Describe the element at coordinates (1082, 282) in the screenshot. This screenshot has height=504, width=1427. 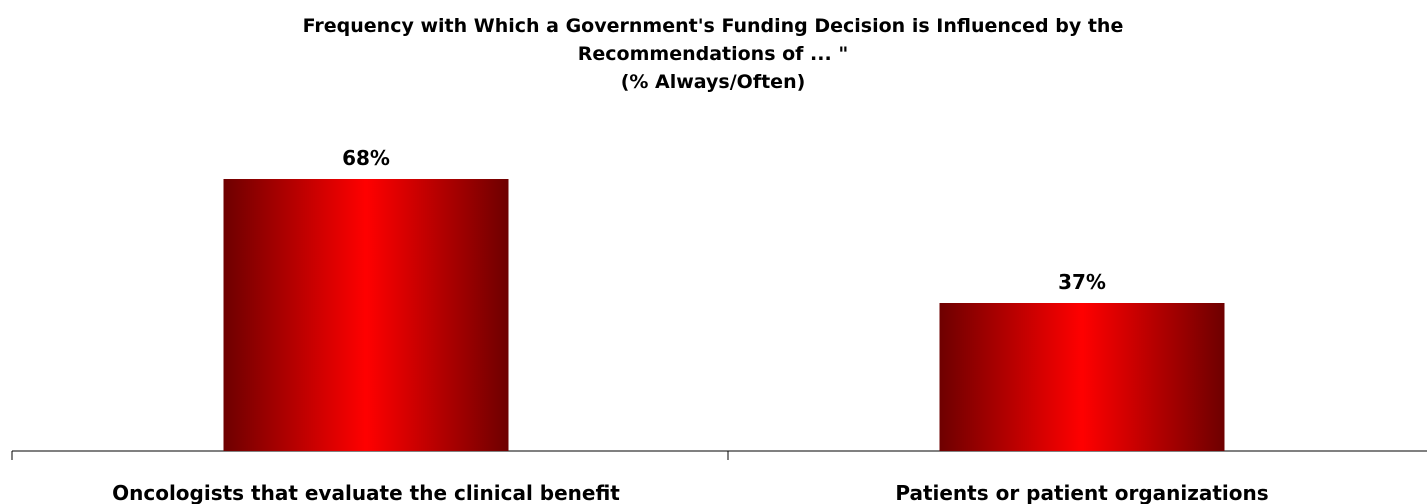
I see `value-label: 37%` at that location.